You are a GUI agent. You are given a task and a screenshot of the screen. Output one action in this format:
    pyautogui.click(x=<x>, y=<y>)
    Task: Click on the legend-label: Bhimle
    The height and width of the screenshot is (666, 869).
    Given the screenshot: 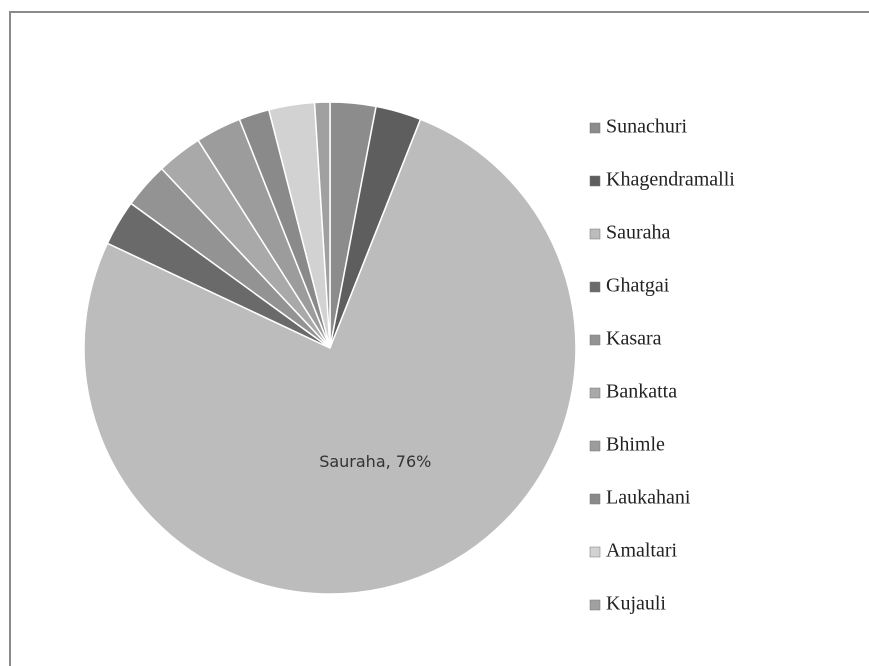 What is the action you would take?
    pyautogui.click(x=635, y=445)
    